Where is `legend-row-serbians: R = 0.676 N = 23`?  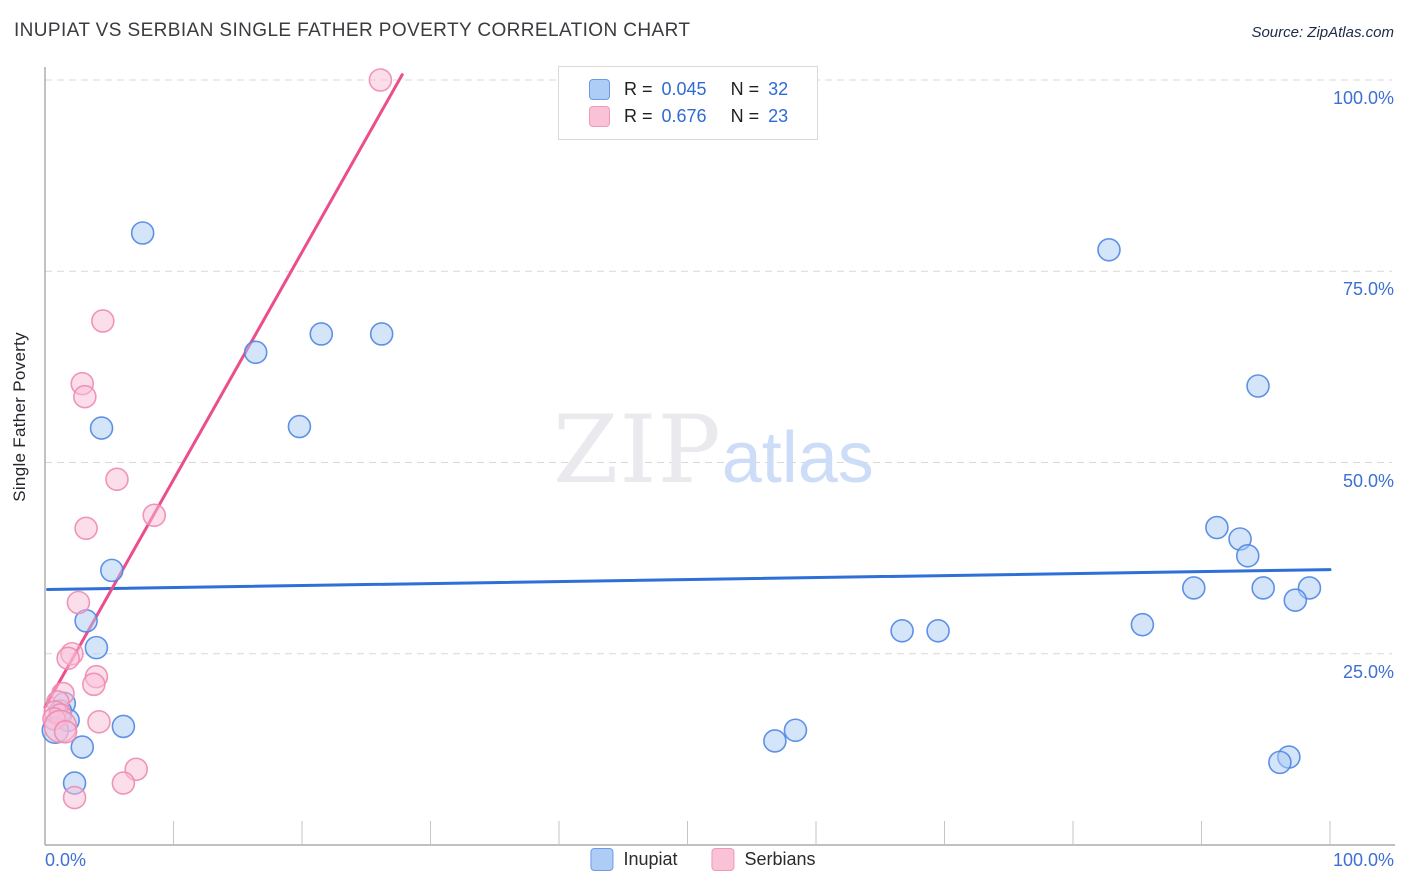 legend-row-serbians: R = 0.676 N = 23 is located at coordinates (703, 116).